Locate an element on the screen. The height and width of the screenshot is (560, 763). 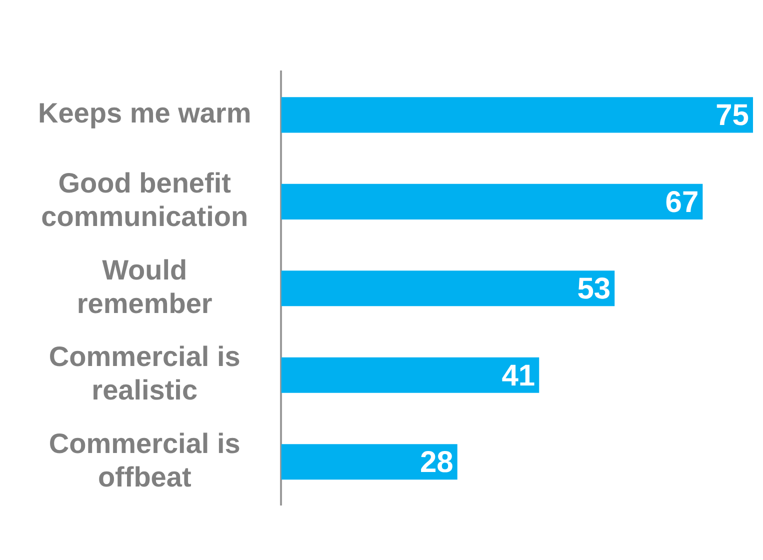
y-tick-label: Commercial is realistic is located at coordinates (144, 373).